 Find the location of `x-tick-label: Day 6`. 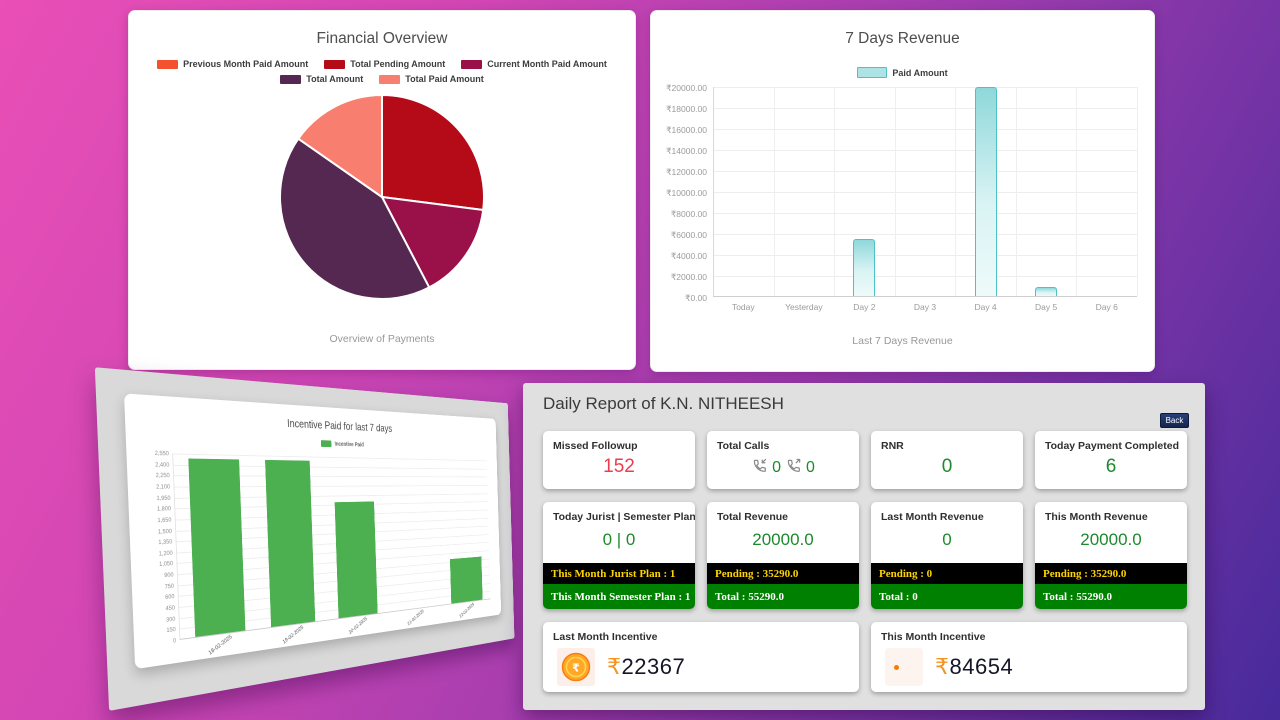

x-tick-label: Day 6 is located at coordinates (1106, 307).